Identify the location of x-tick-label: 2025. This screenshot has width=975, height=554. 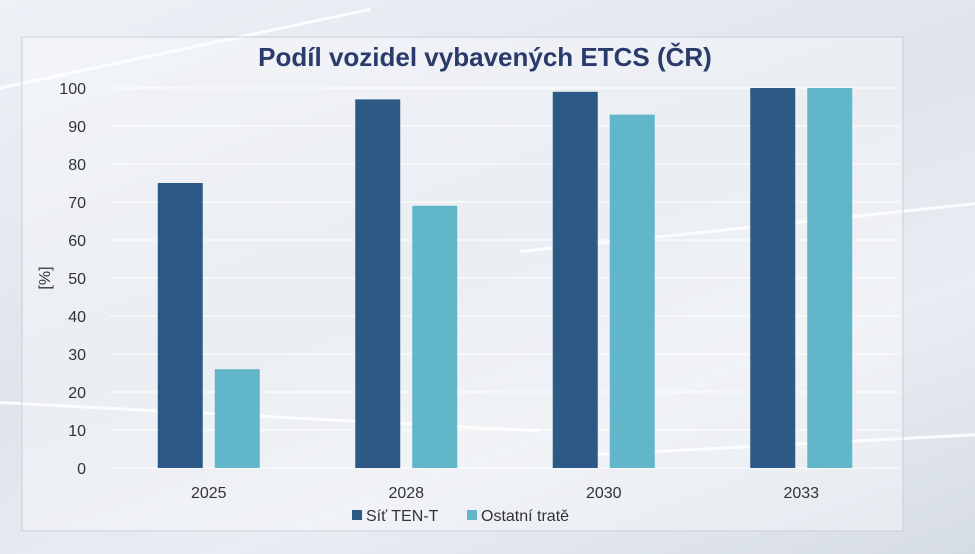
(209, 493).